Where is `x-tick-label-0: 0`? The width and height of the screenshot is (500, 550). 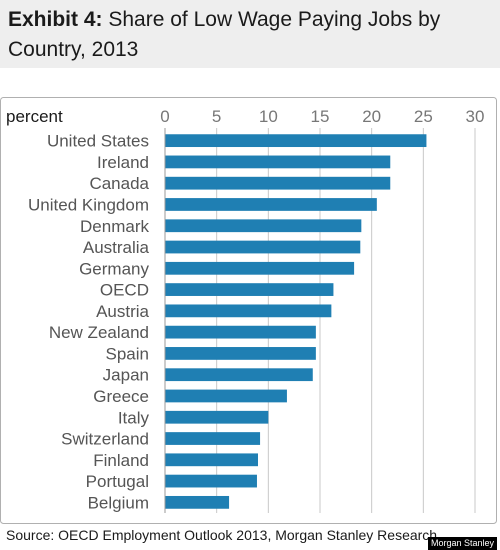
x-tick-label-0: 0 is located at coordinates (164, 116).